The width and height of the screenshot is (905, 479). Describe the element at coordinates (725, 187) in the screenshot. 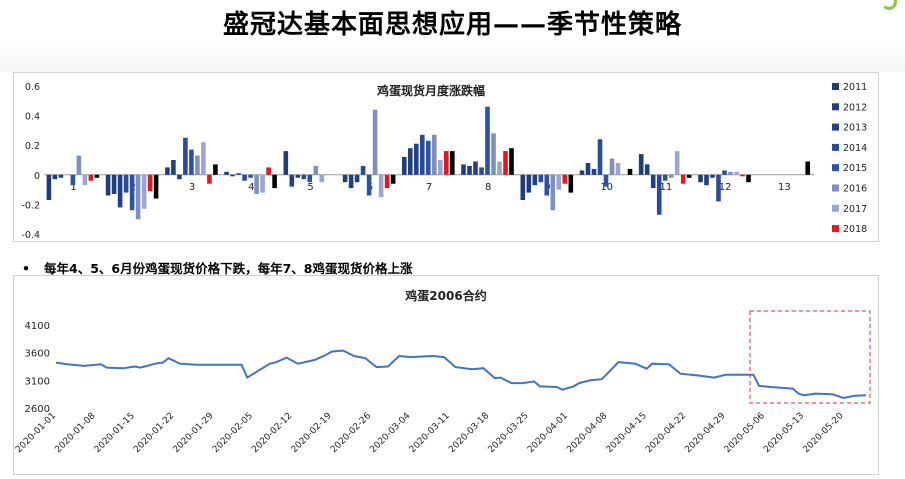

I see `bar-category-label: 12` at that location.